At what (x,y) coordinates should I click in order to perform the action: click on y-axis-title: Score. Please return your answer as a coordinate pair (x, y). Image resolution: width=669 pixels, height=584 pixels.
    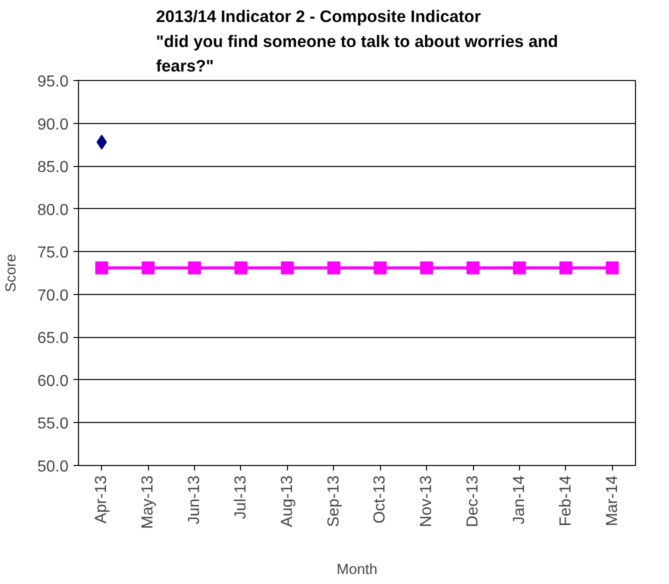
    Looking at the image, I should click on (11, 273).